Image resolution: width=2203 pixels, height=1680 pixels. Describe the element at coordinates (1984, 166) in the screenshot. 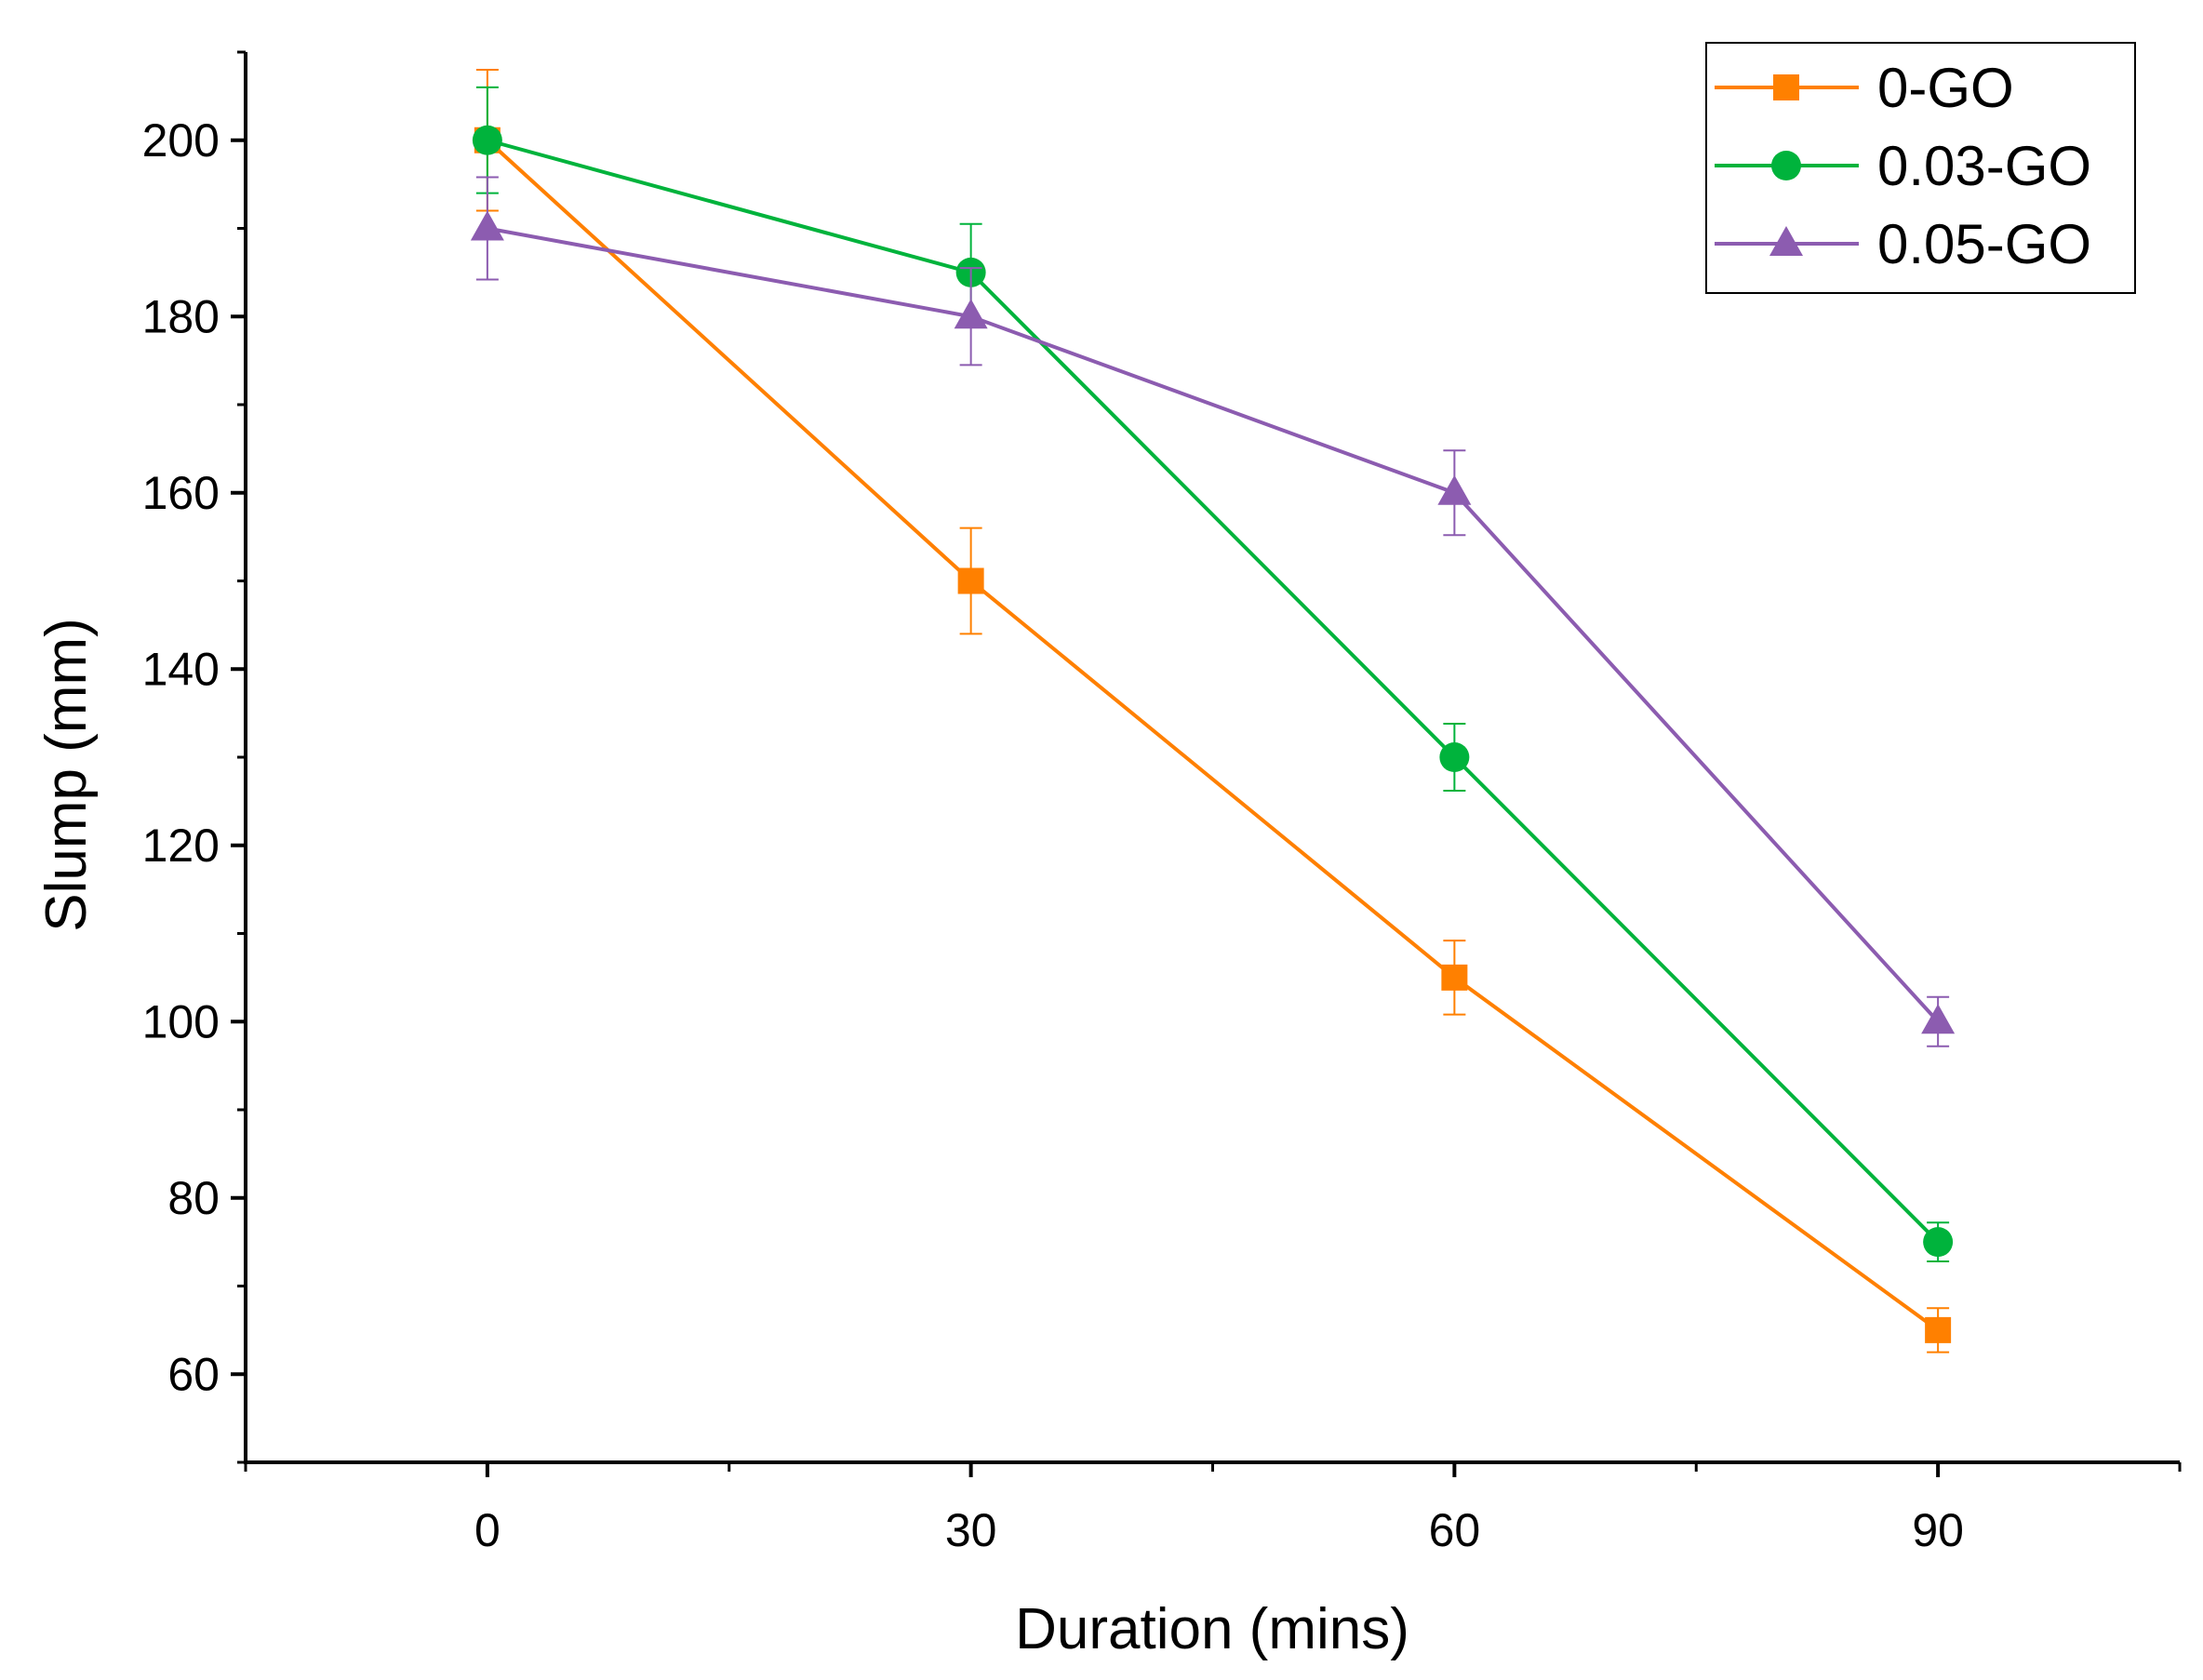

I see `legend-label: 0.03-GO` at that location.